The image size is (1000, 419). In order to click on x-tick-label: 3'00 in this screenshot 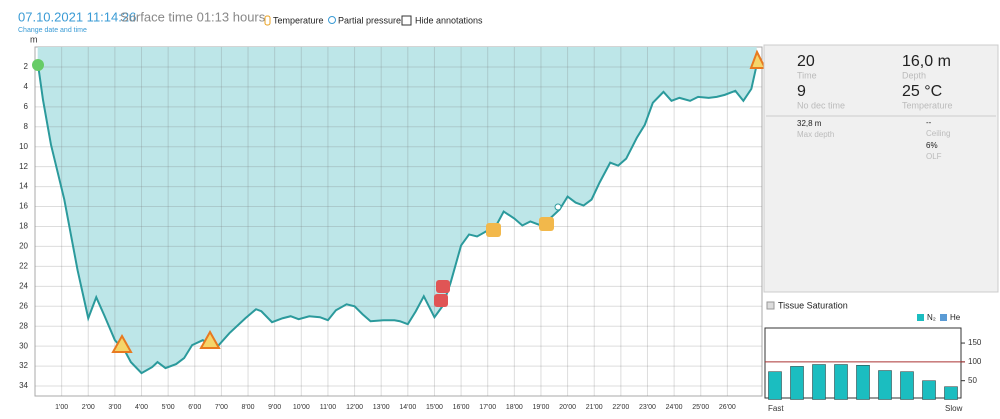, I will do `click(114, 407)`.